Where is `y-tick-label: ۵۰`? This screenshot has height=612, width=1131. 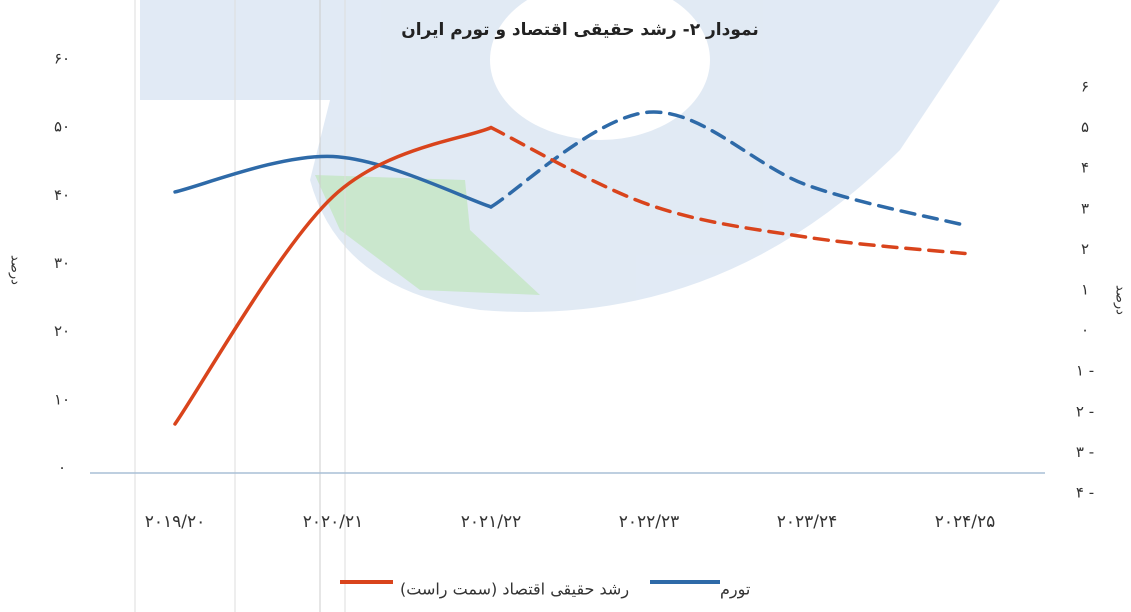
y-tick-label: ۵۰ is located at coordinates (62, 127).